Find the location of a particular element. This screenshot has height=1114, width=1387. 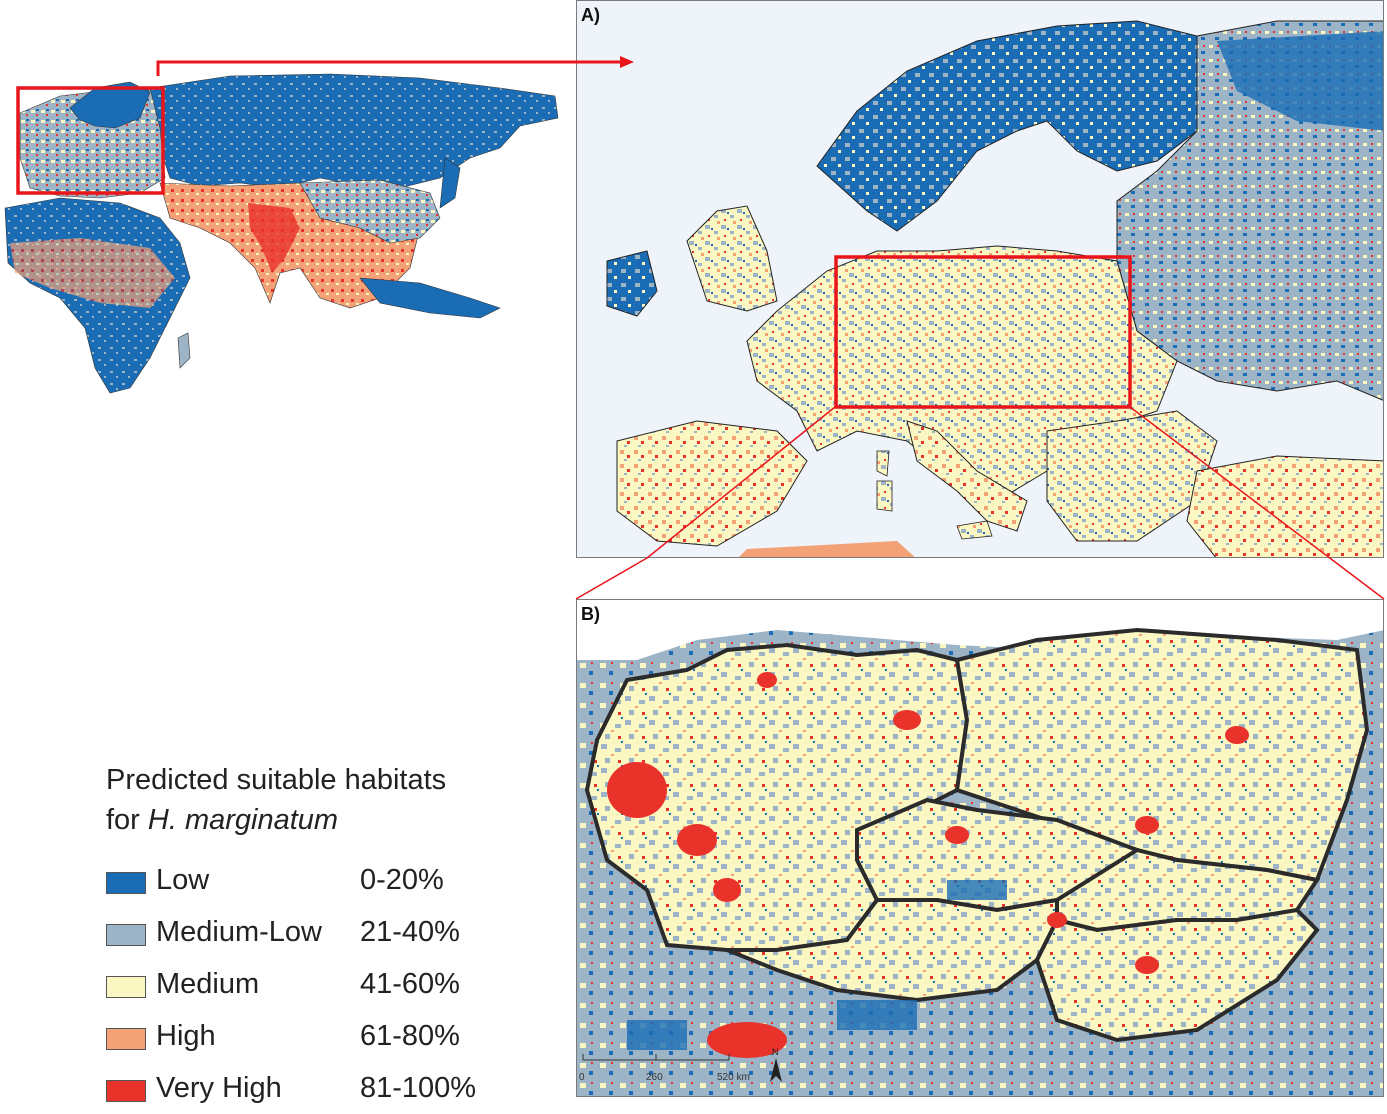

hotspot-vienna is located at coordinates (1057, 920).